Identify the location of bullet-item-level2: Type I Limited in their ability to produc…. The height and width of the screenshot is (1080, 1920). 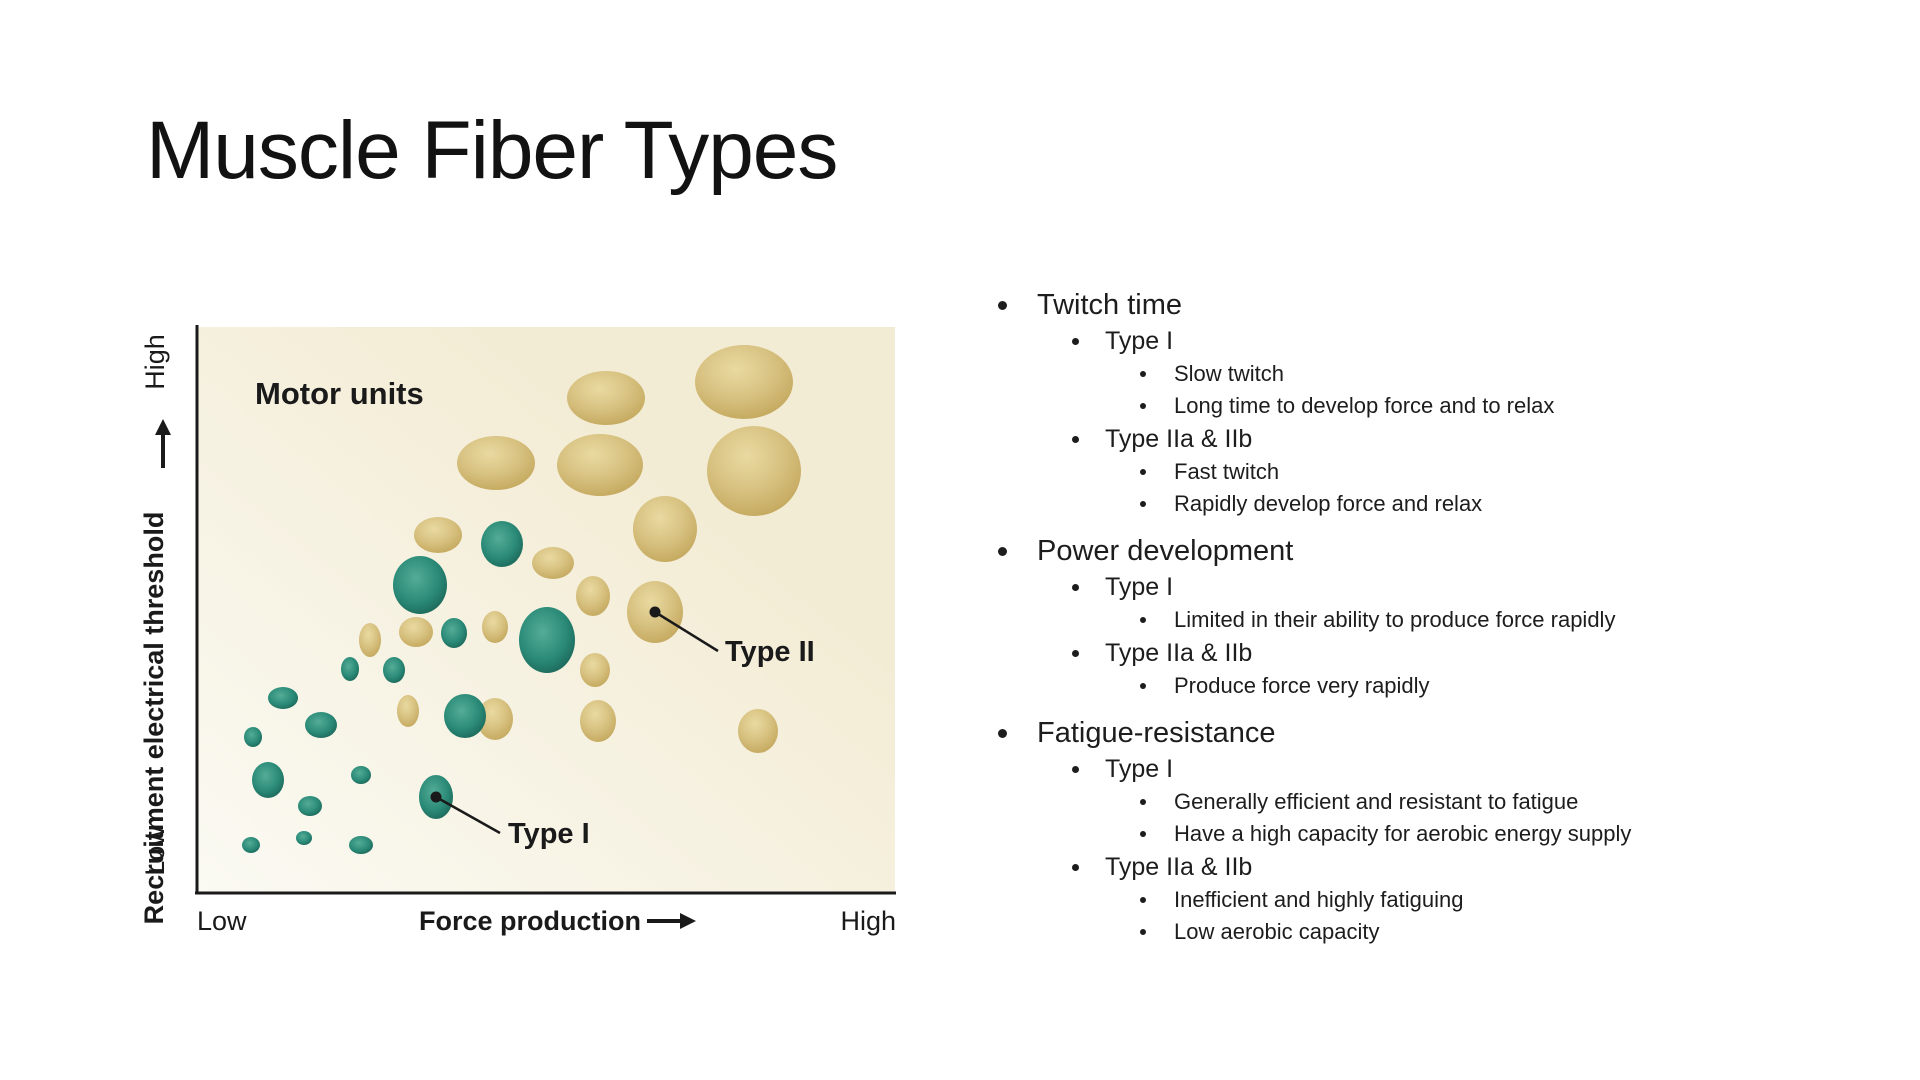
(1328, 603).